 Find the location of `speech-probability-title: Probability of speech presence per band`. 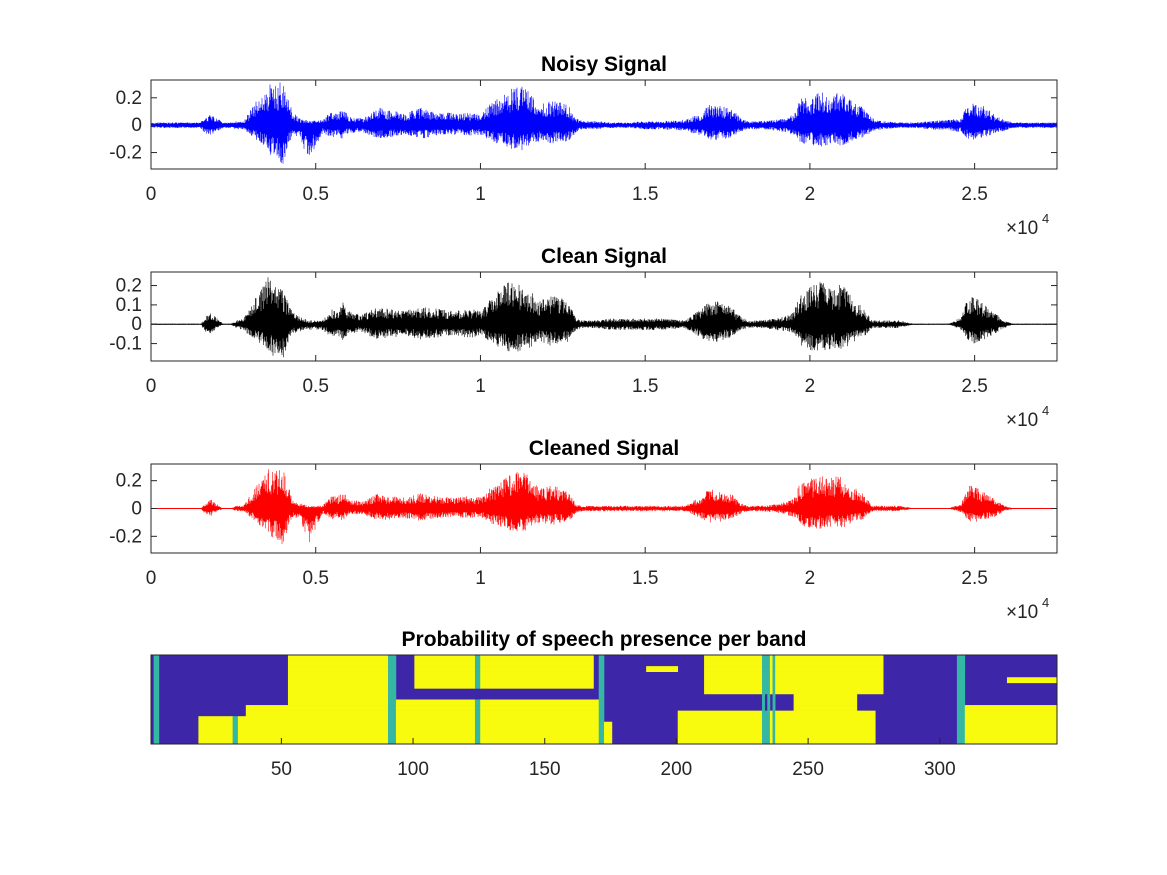

speech-probability-title: Probability of speech presence per band is located at coordinates (604, 639).